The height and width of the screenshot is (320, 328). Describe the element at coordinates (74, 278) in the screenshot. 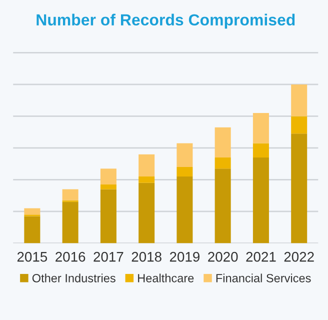

I see `legend-label: Other Industries` at that location.